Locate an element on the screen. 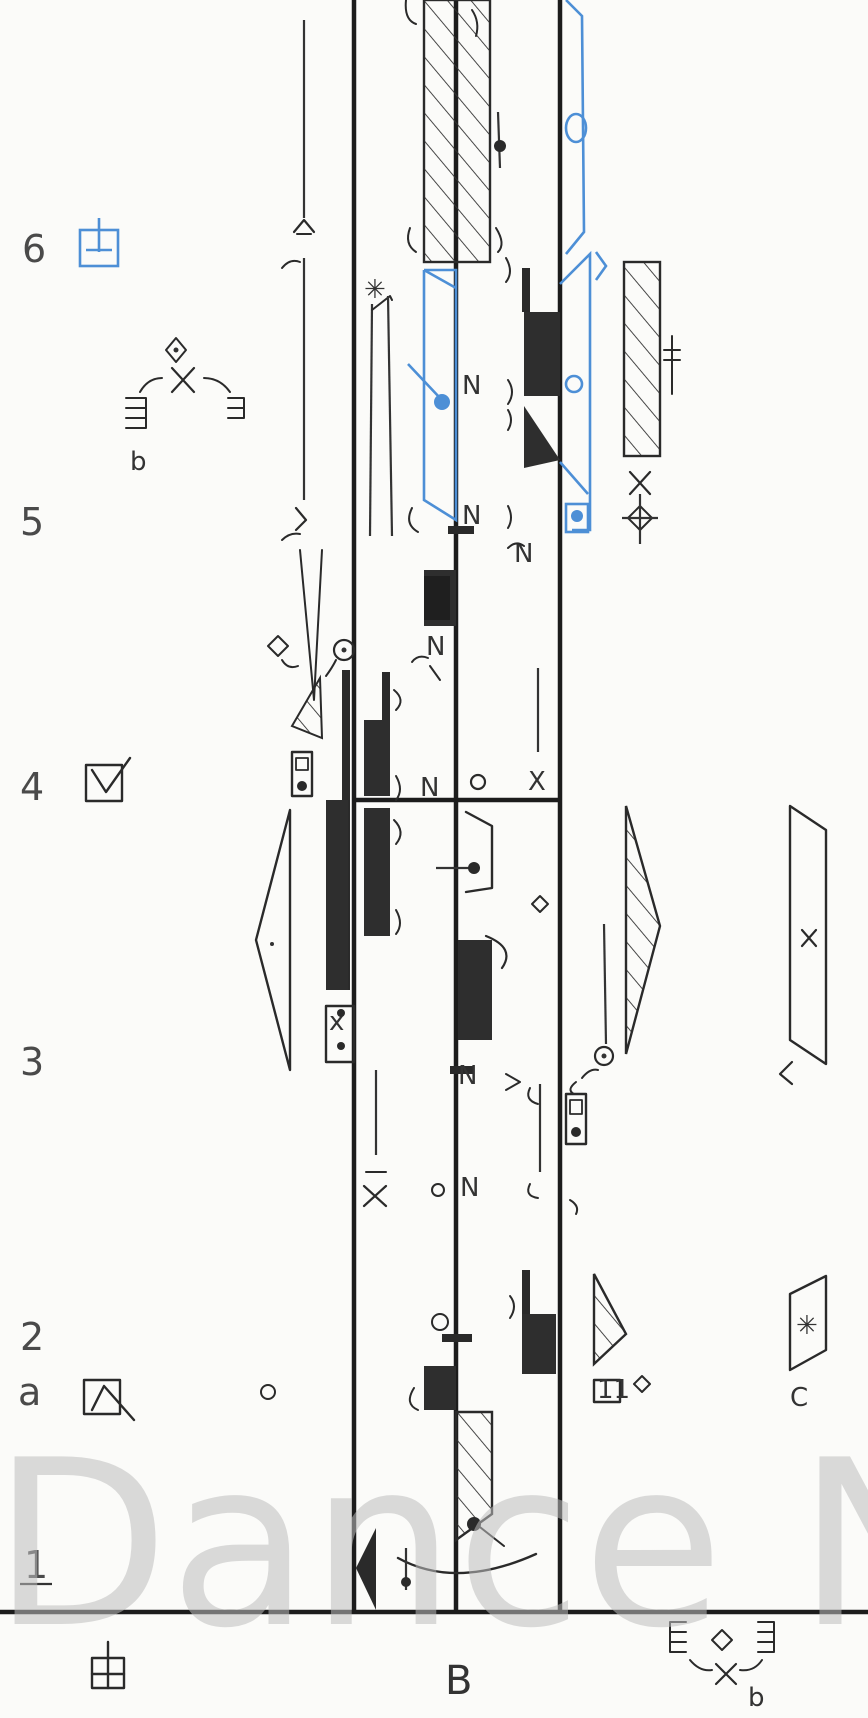 This screenshot has height=1718, width=868. bottom-group-sign-icon: b is located at coordinates (722, 1667).